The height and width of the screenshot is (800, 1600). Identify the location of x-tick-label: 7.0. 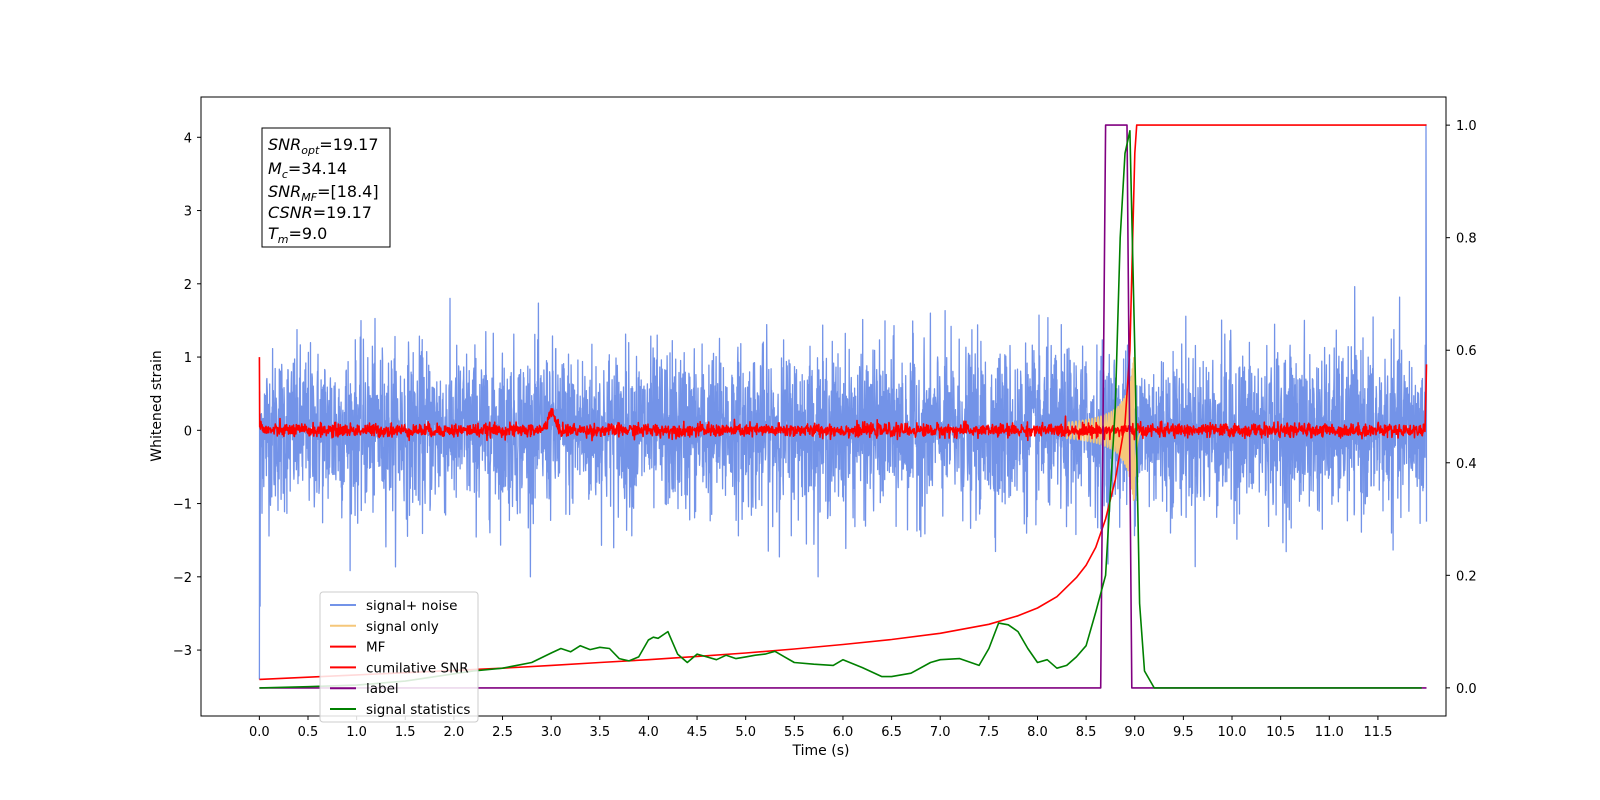
(940, 732).